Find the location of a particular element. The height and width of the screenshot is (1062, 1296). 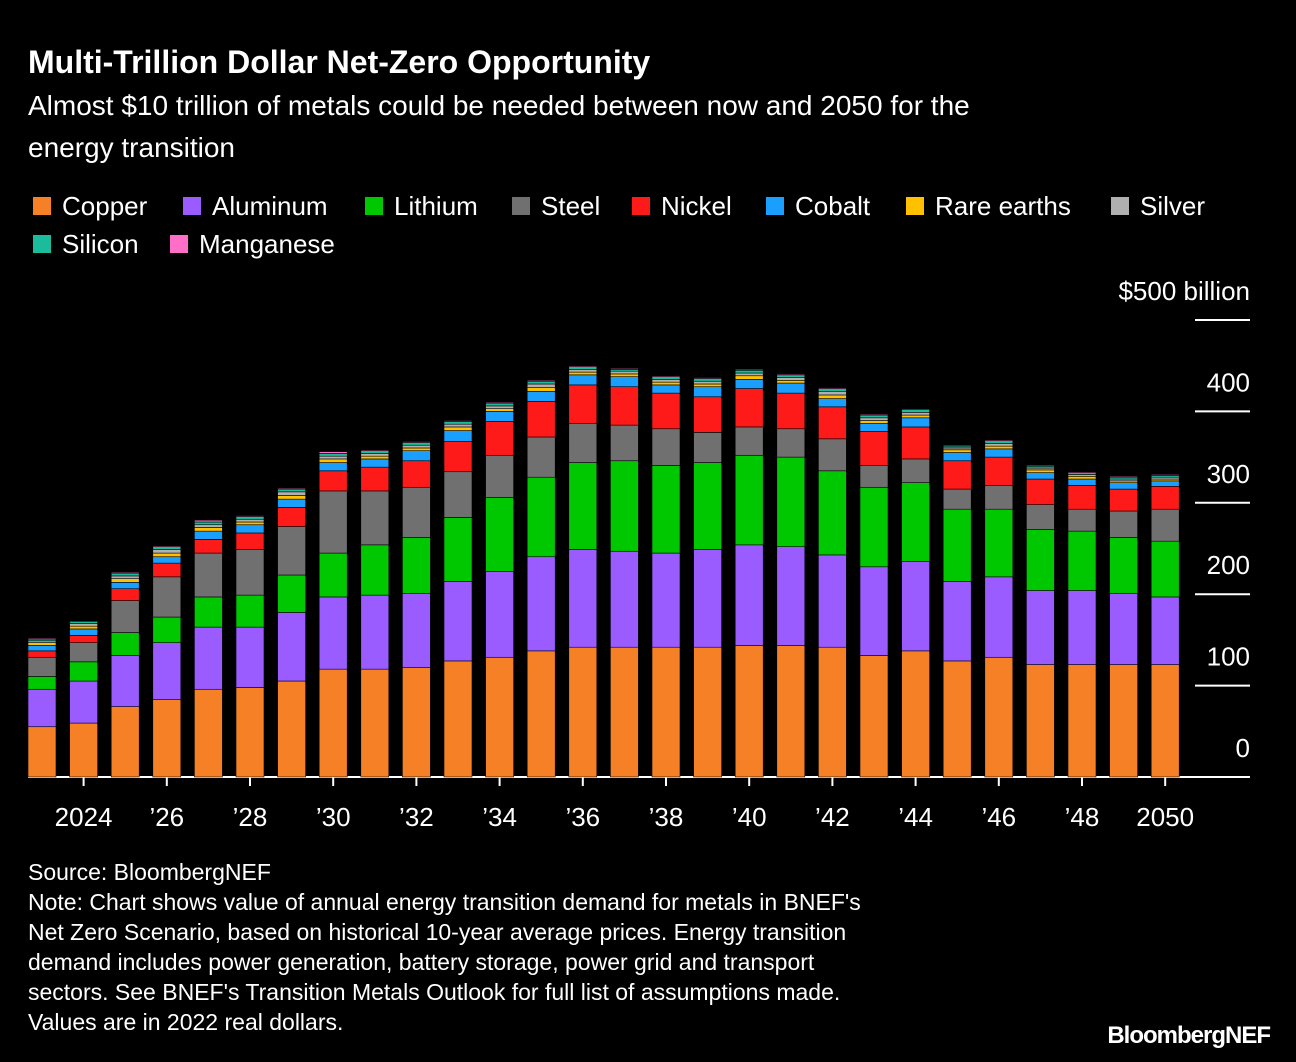

y-tick-label: $500 billion is located at coordinates (1184, 291).